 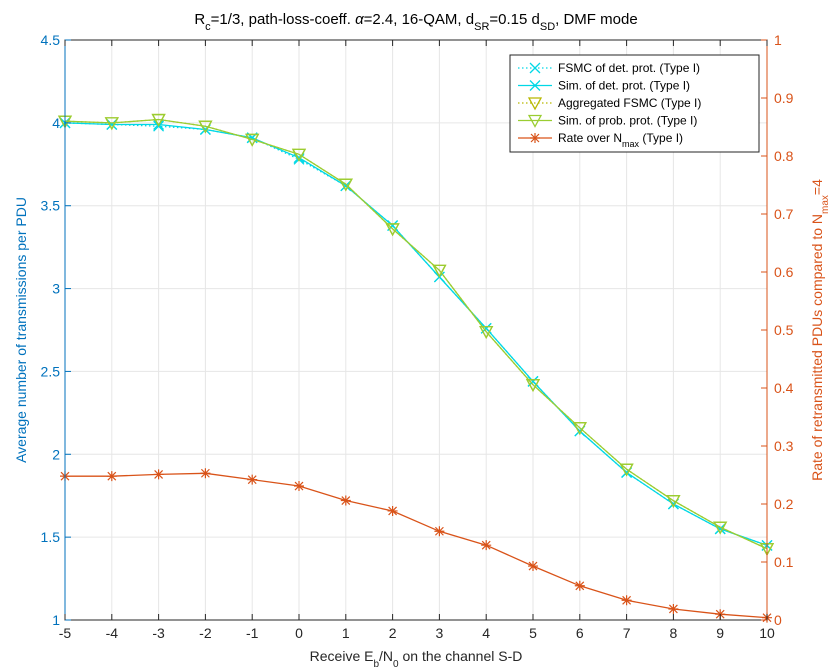 I want to click on right-tick-label: 0.1, so click(x=784, y=562).